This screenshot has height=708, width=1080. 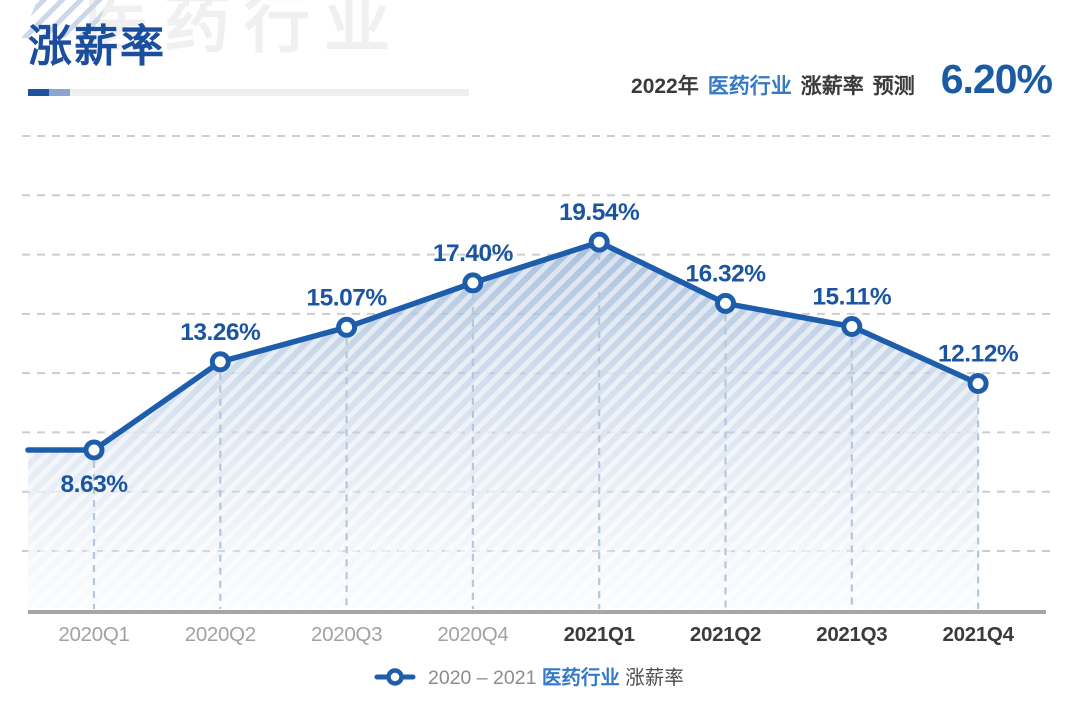 What do you see at coordinates (347, 327) in the screenshot?
I see `data-point-2020Q3` at bounding box center [347, 327].